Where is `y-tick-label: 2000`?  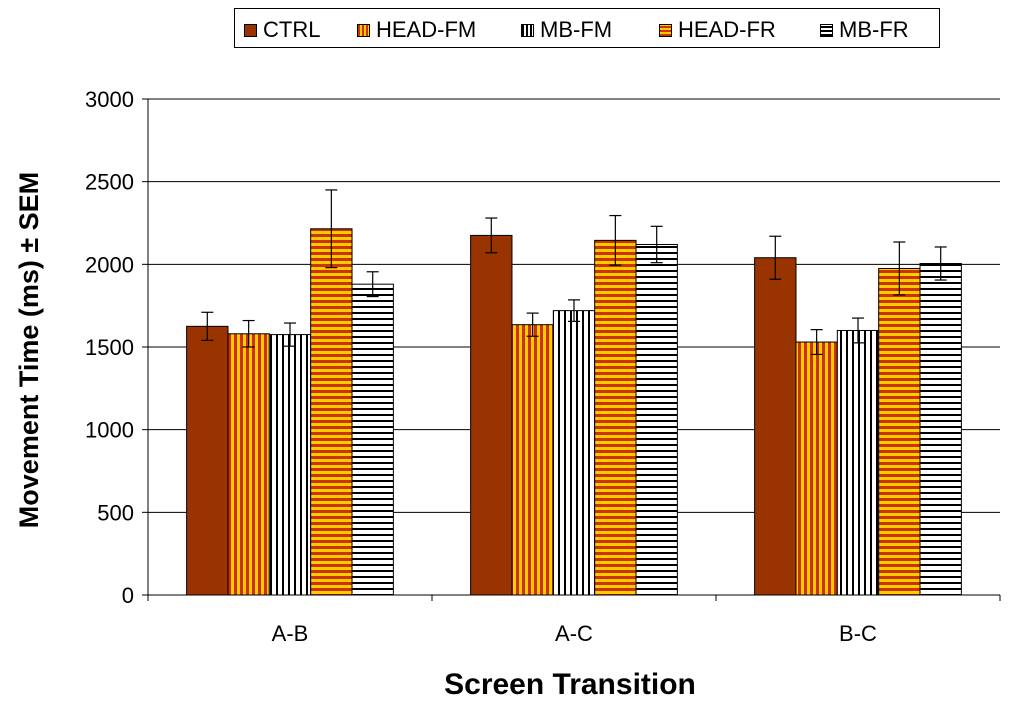
y-tick-label: 2000 is located at coordinates (109, 264).